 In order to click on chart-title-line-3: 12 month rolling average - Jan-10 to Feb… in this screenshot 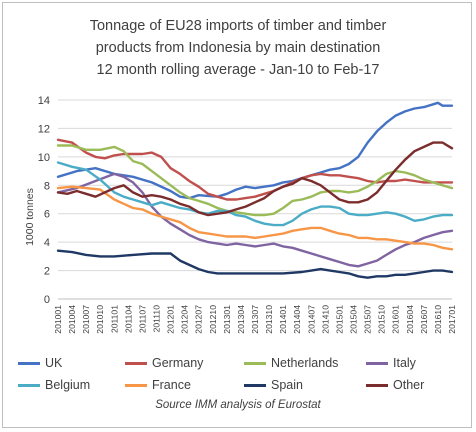, I will do `click(238, 70)`.